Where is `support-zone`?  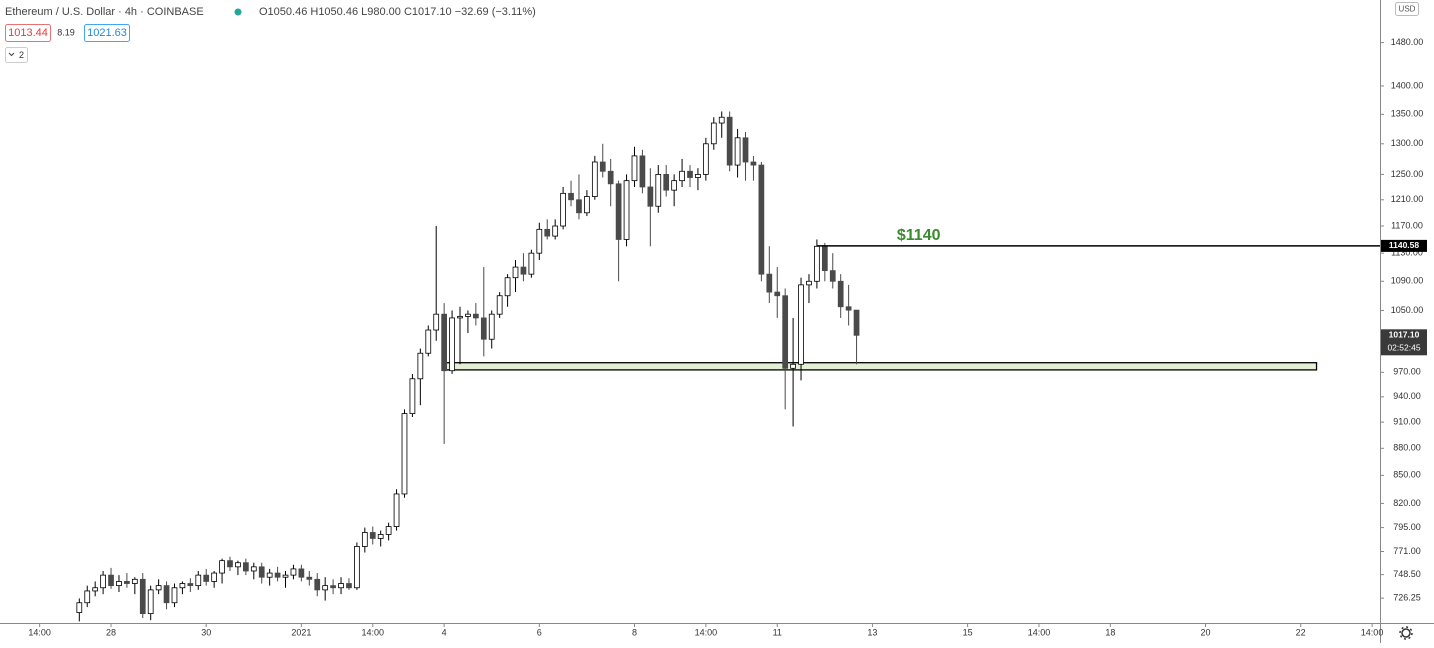 support-zone is located at coordinates (880, 366).